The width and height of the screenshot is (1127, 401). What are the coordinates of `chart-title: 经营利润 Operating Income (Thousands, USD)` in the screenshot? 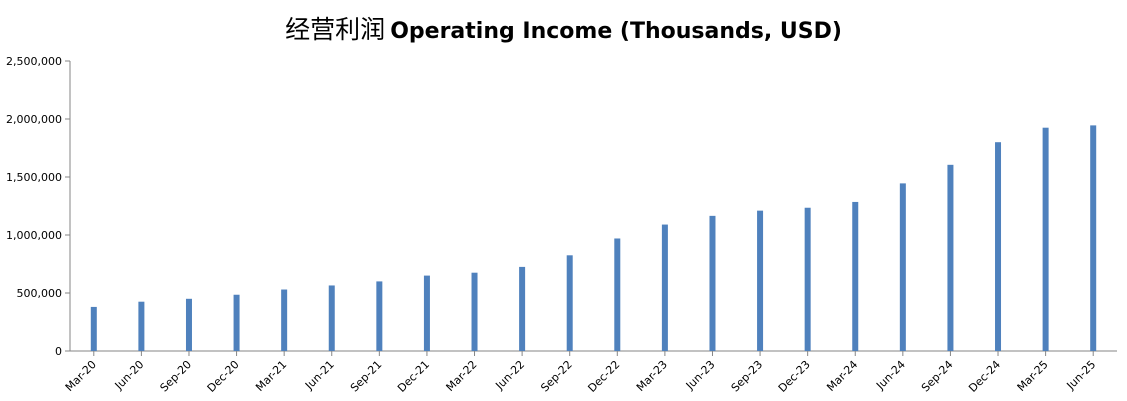 It's located at (563, 28).